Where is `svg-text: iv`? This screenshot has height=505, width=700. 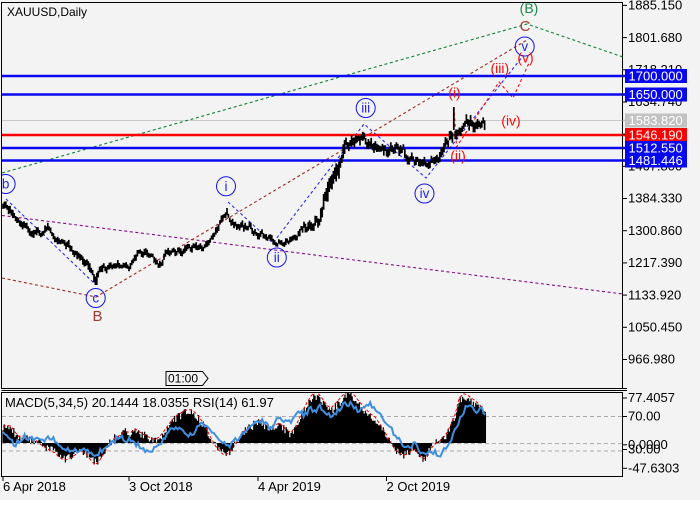 svg-text: iv is located at coordinates (425, 193).